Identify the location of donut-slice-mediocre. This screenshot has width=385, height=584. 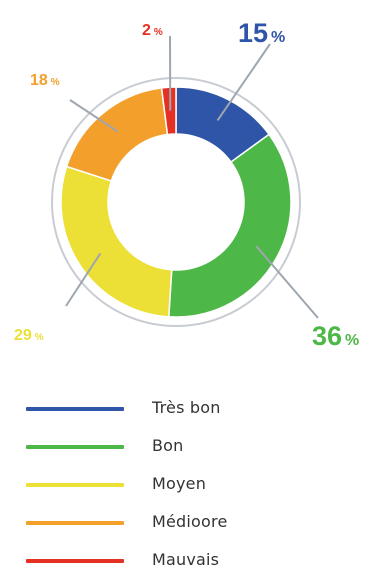
(117, 134).